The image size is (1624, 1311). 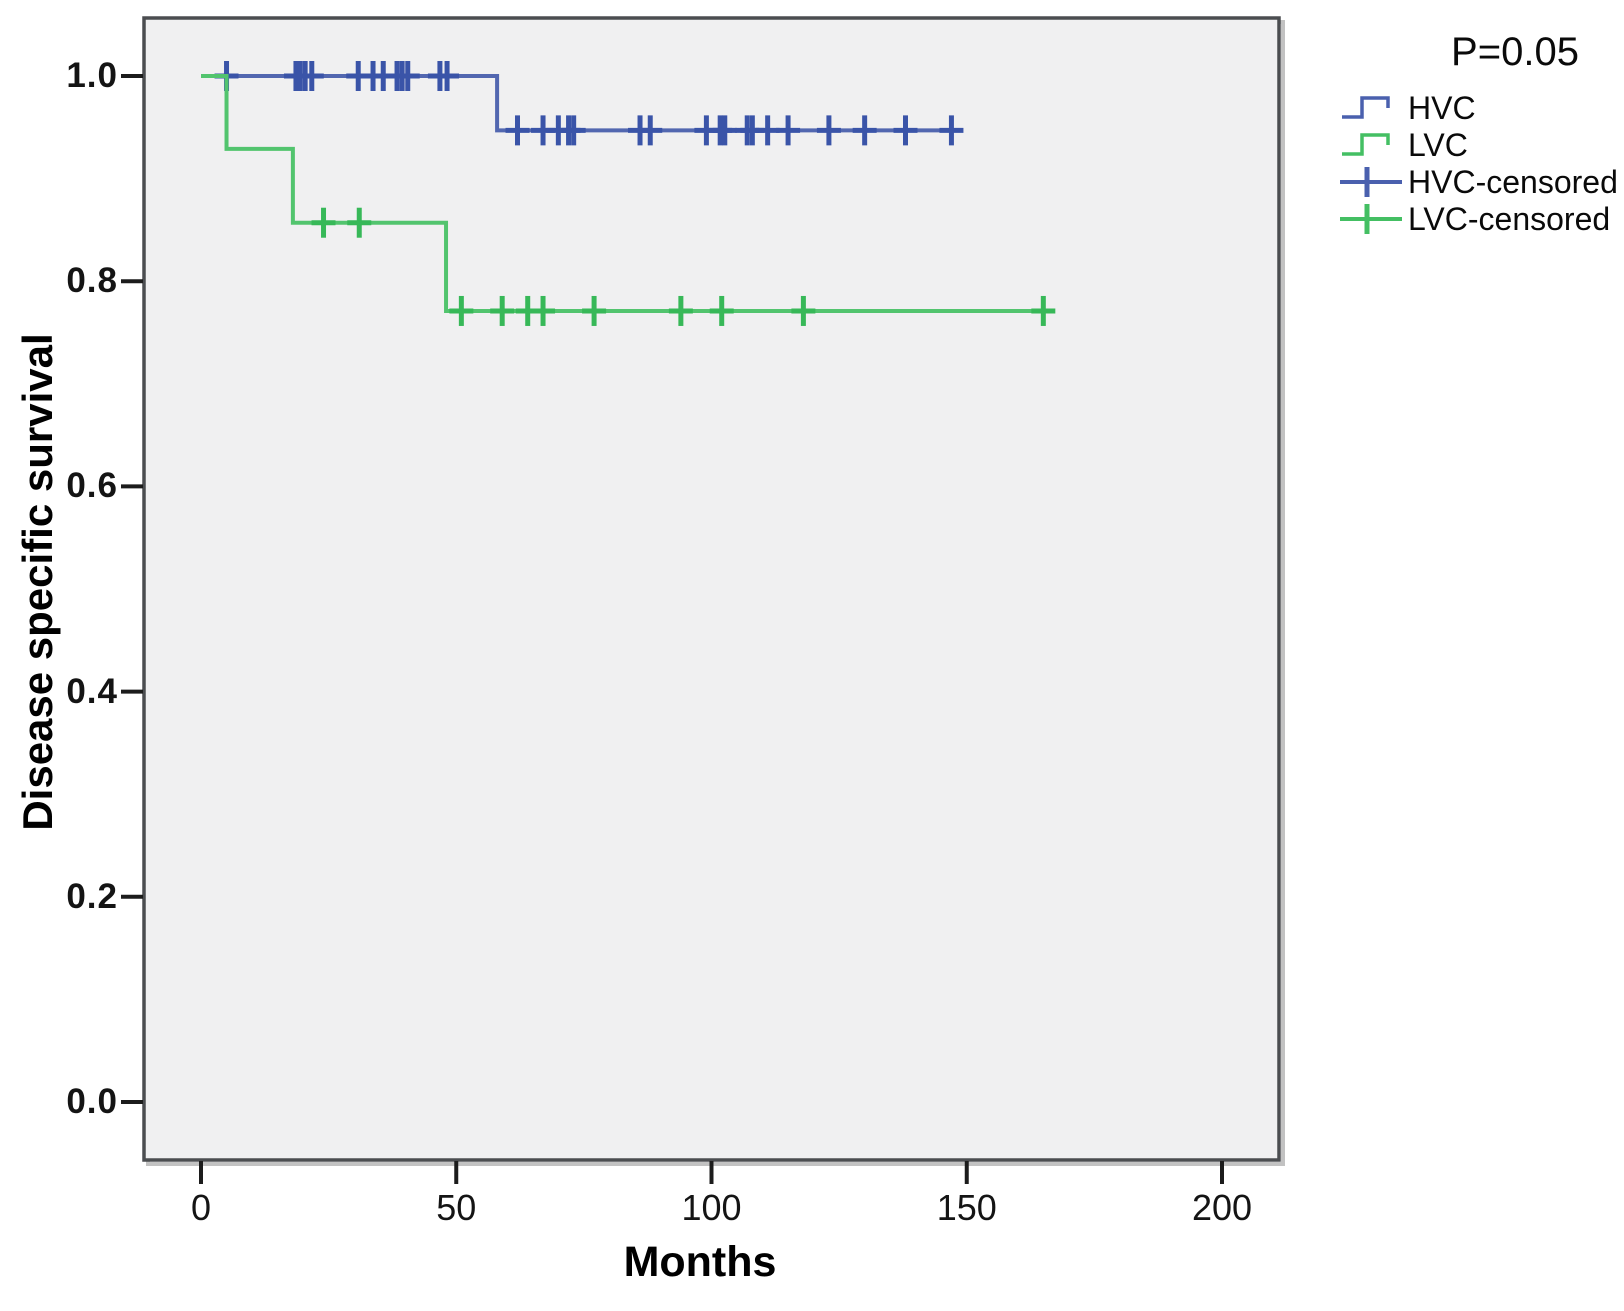 What do you see at coordinates (92, 281) in the screenshot?
I see `y-tick-label: 0.8` at bounding box center [92, 281].